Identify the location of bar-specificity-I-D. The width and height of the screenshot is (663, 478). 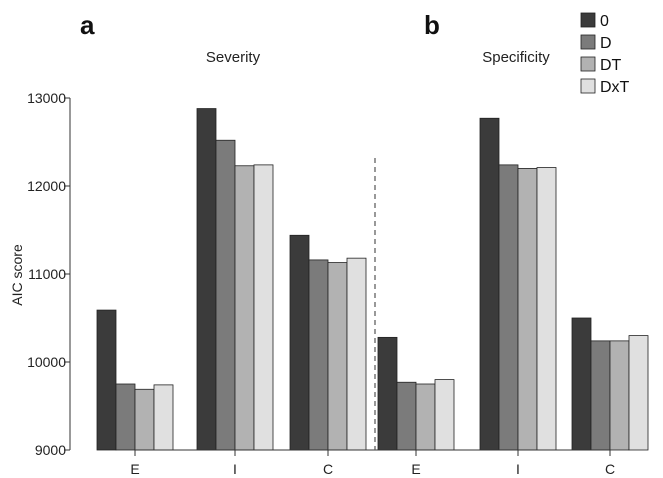
(508, 307).